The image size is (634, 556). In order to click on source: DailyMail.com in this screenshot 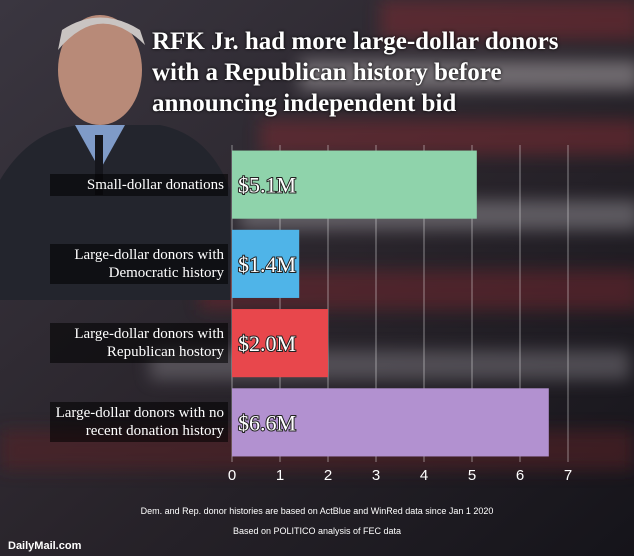, I will do `click(45, 546)`.